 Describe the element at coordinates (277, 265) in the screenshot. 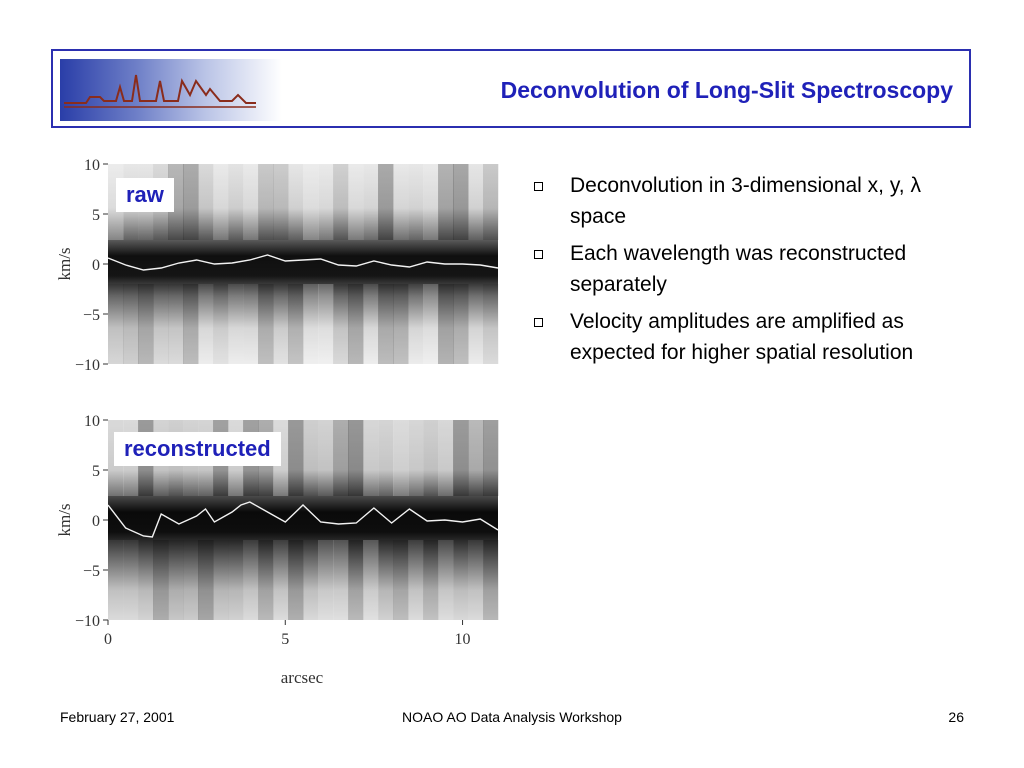

I see `raw-spectrum-plot: 10 5 0 −5 −10 km/s` at that location.